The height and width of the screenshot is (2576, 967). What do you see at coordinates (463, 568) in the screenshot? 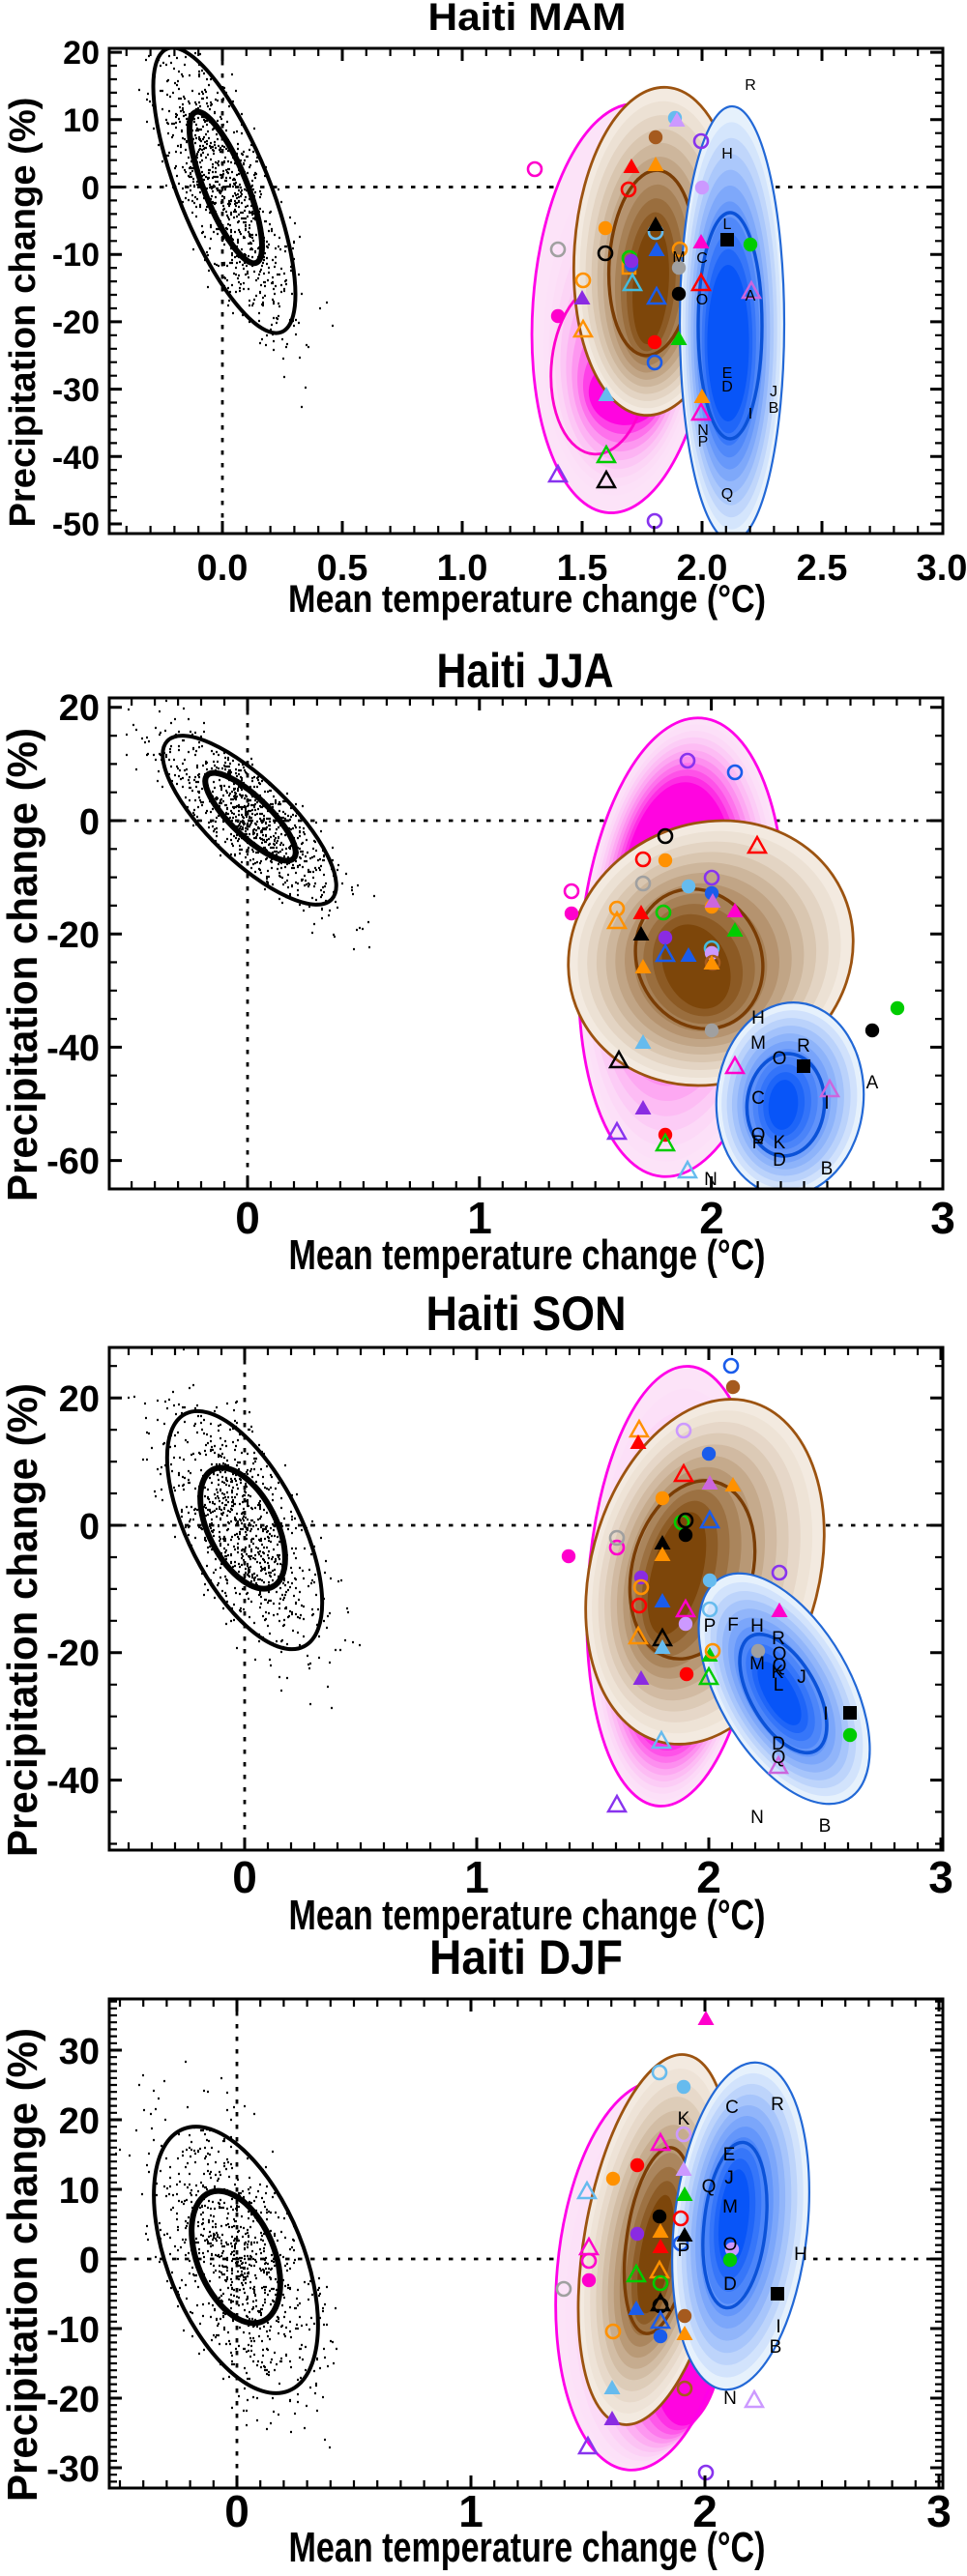
I see `svg-text: 1.0` at bounding box center [463, 568].